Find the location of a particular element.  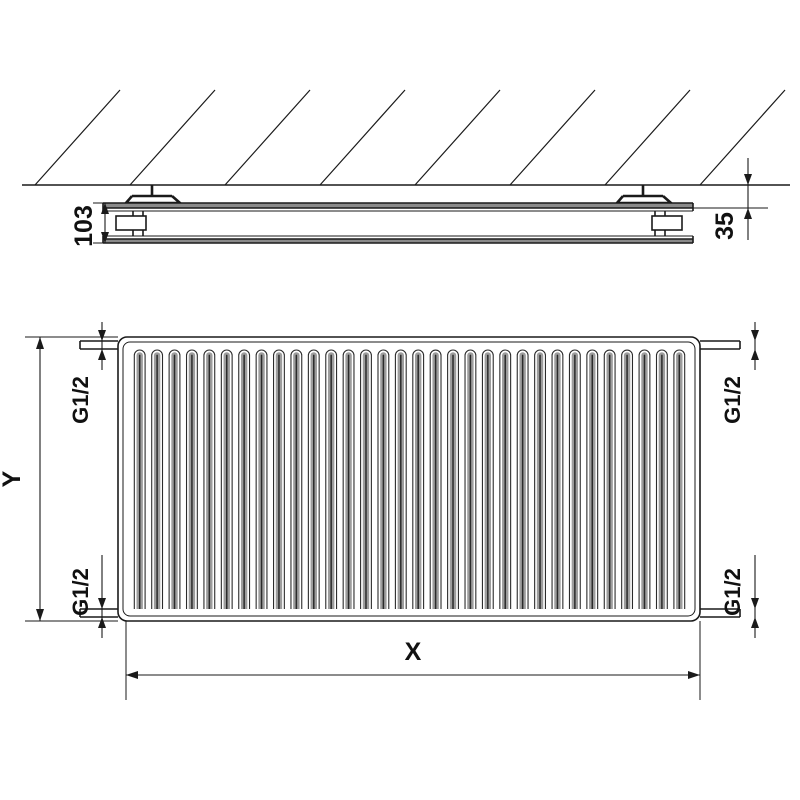

dimension-g12-bottom-left: G1/2 is located at coordinates (87, 596).